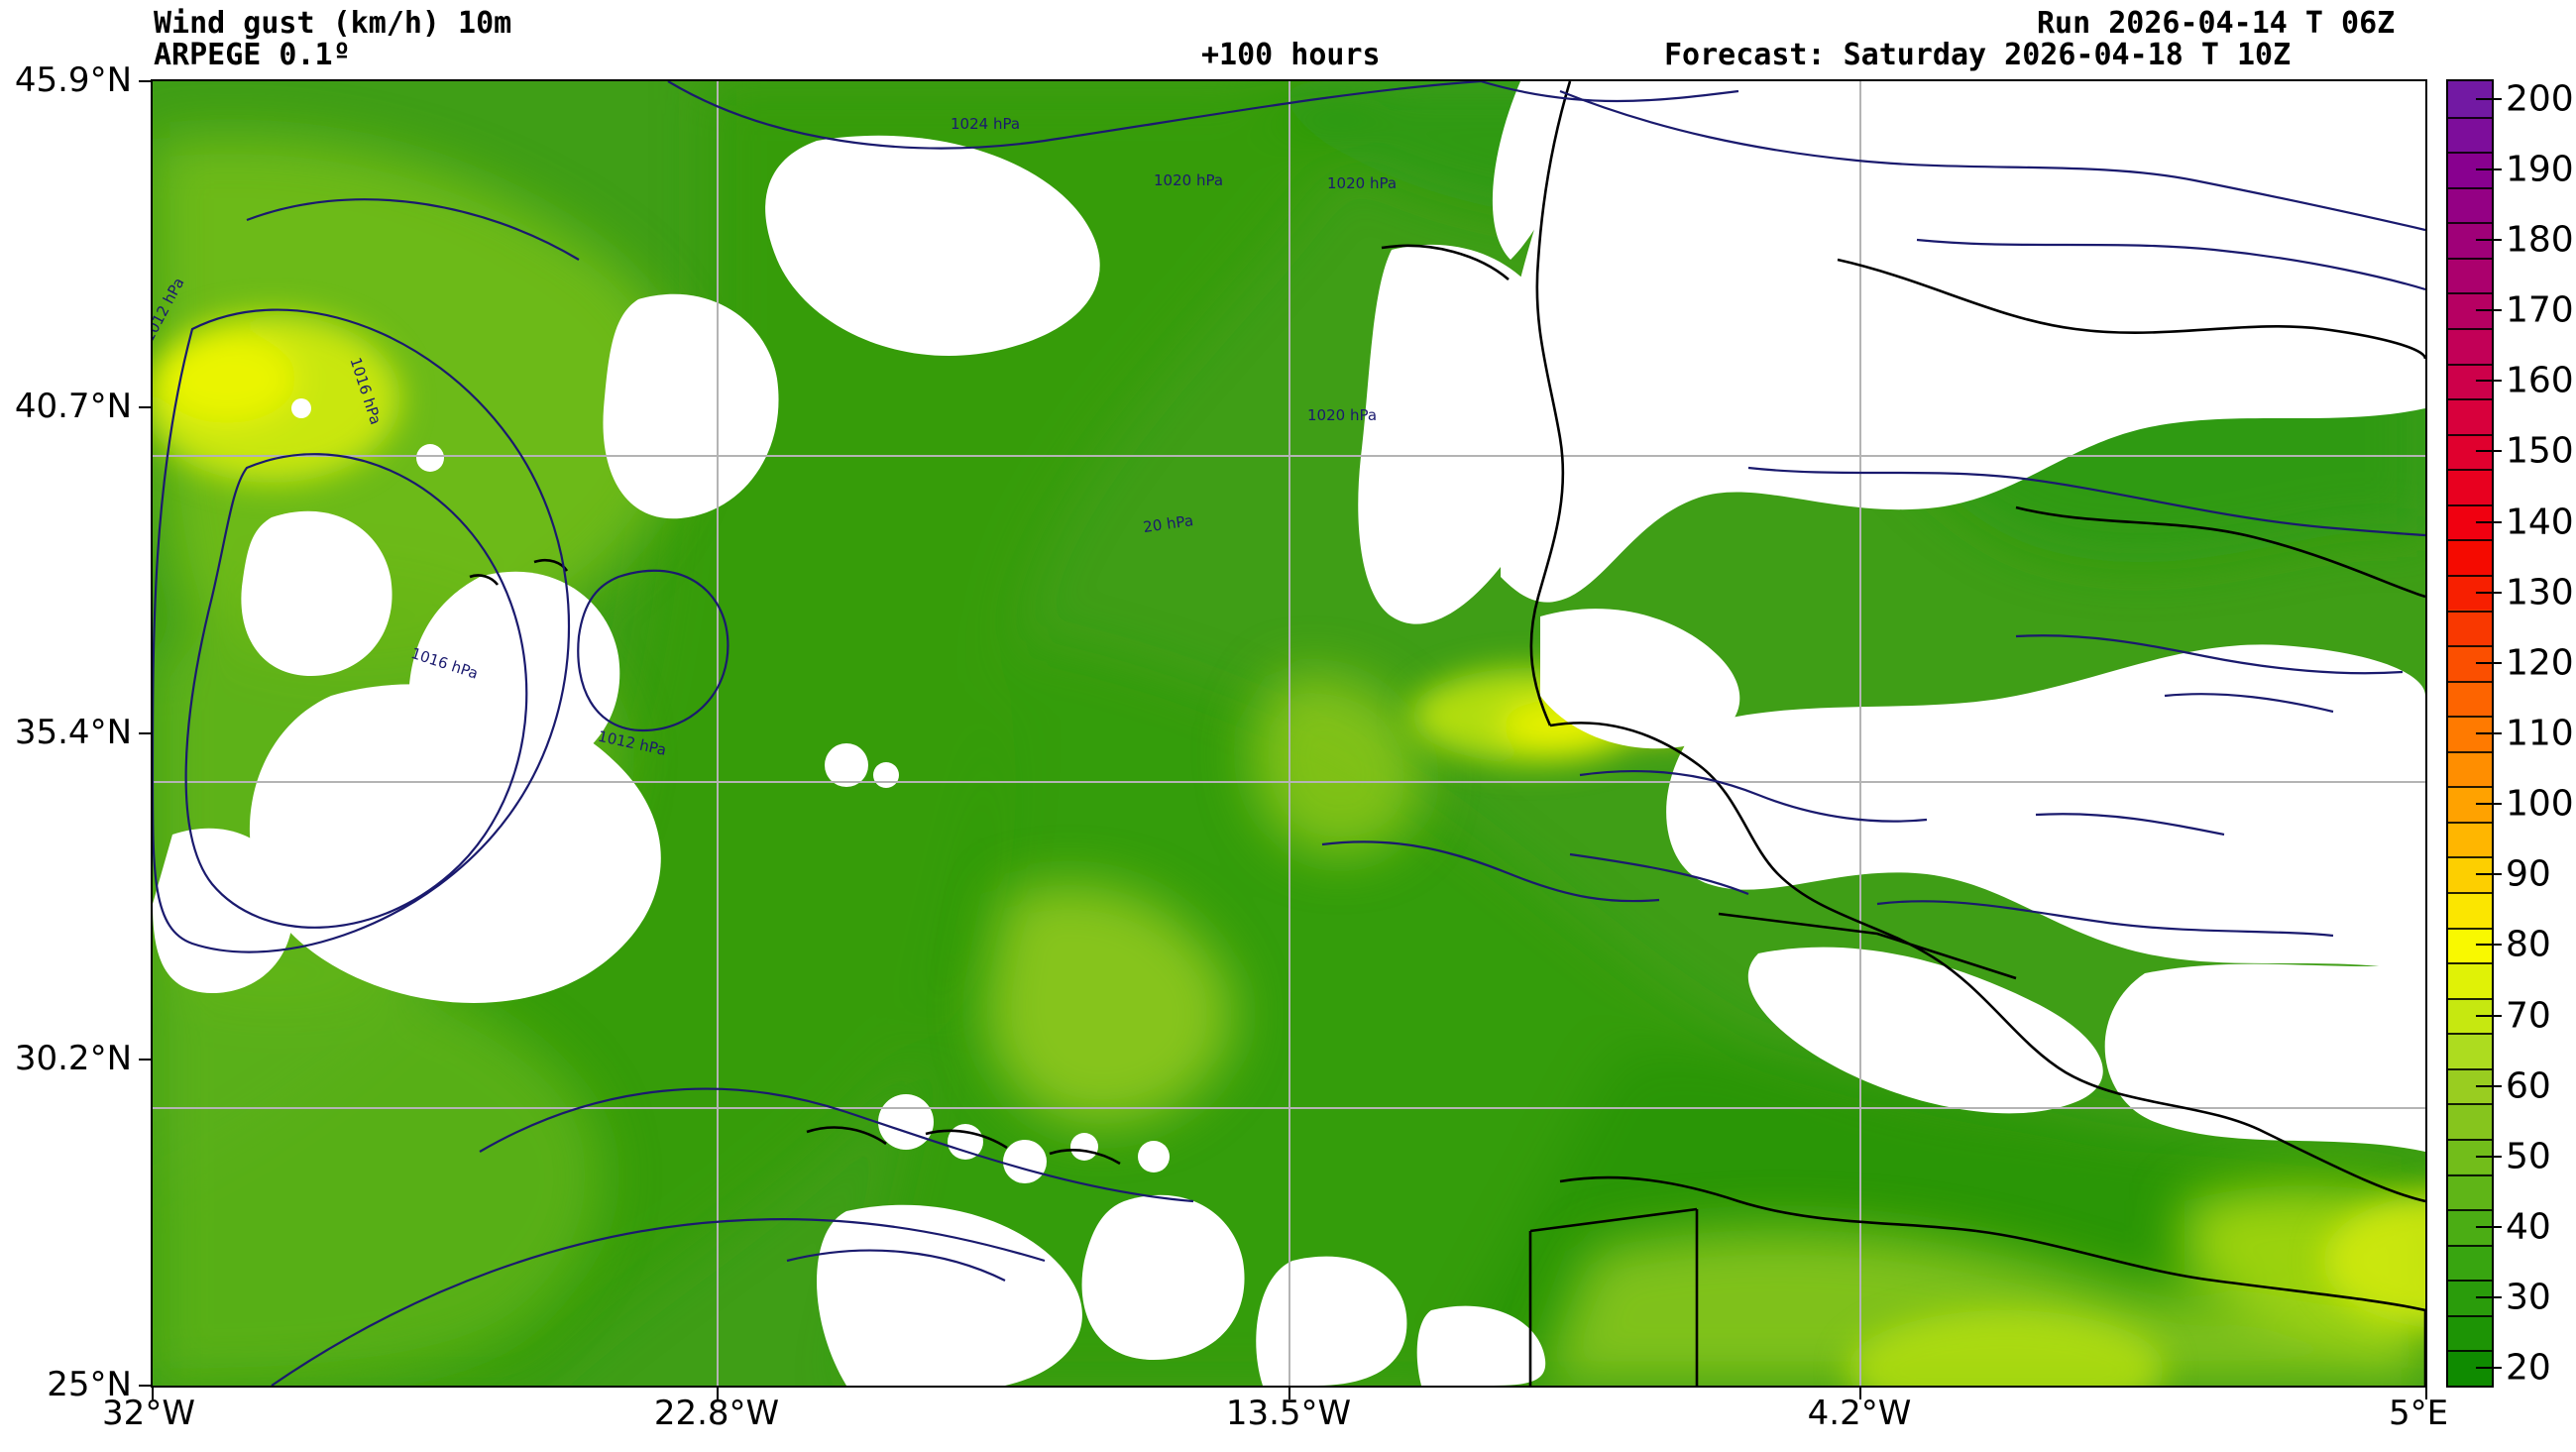  What do you see at coordinates (2528, 1368) in the screenshot?
I see `colorbar-tick-label: 20` at bounding box center [2528, 1368].